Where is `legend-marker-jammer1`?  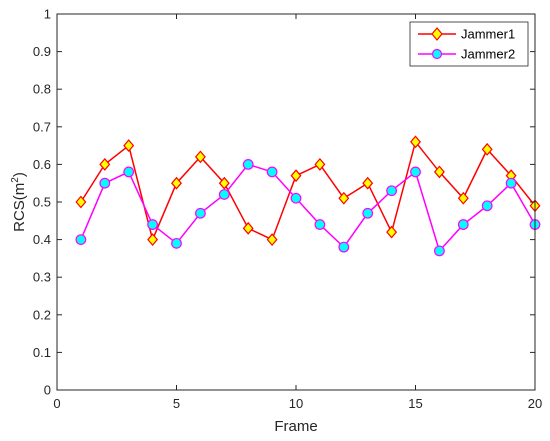 legend-marker-jammer1 is located at coordinates (437, 34).